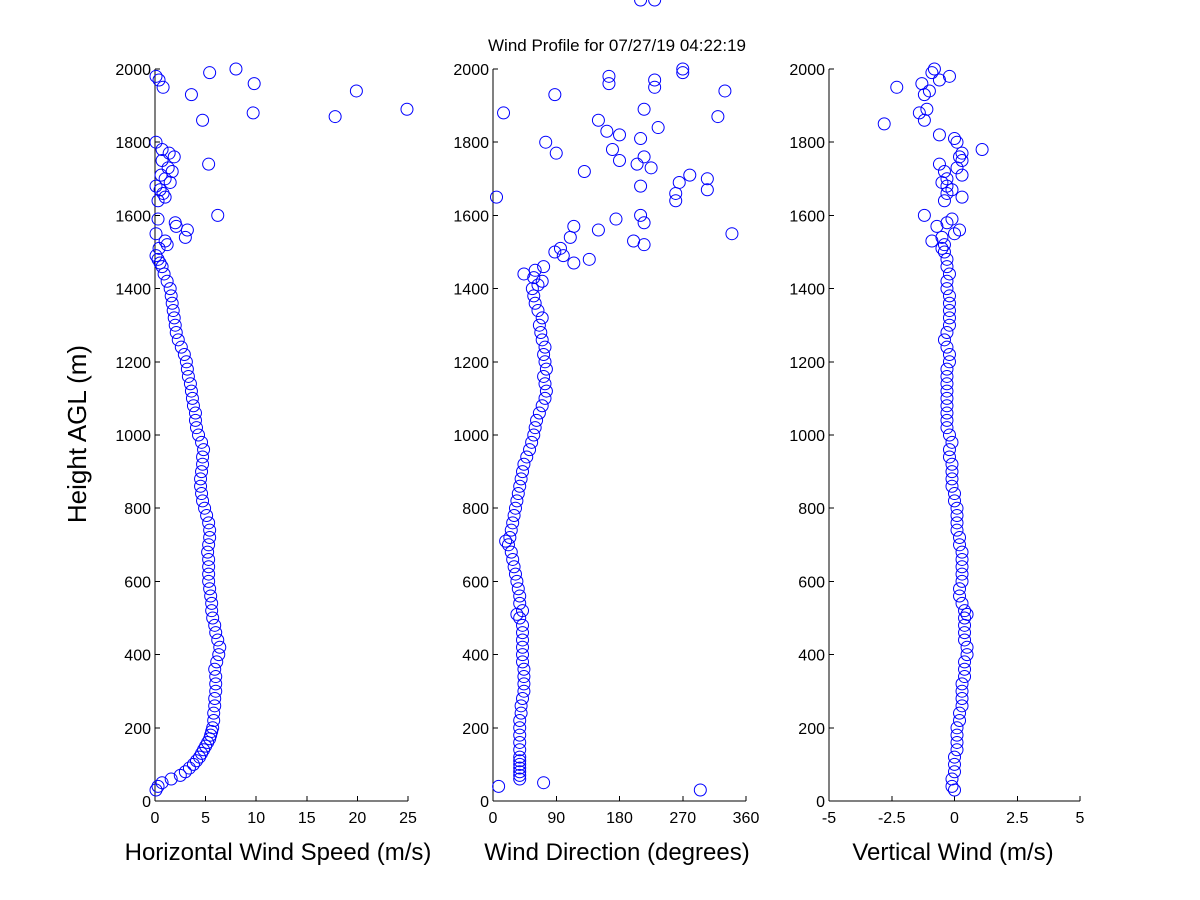 Image resolution: width=1200 pixels, height=900 pixels. What do you see at coordinates (933, 429) in the screenshot?
I see `series-vertical-wind` at bounding box center [933, 429].